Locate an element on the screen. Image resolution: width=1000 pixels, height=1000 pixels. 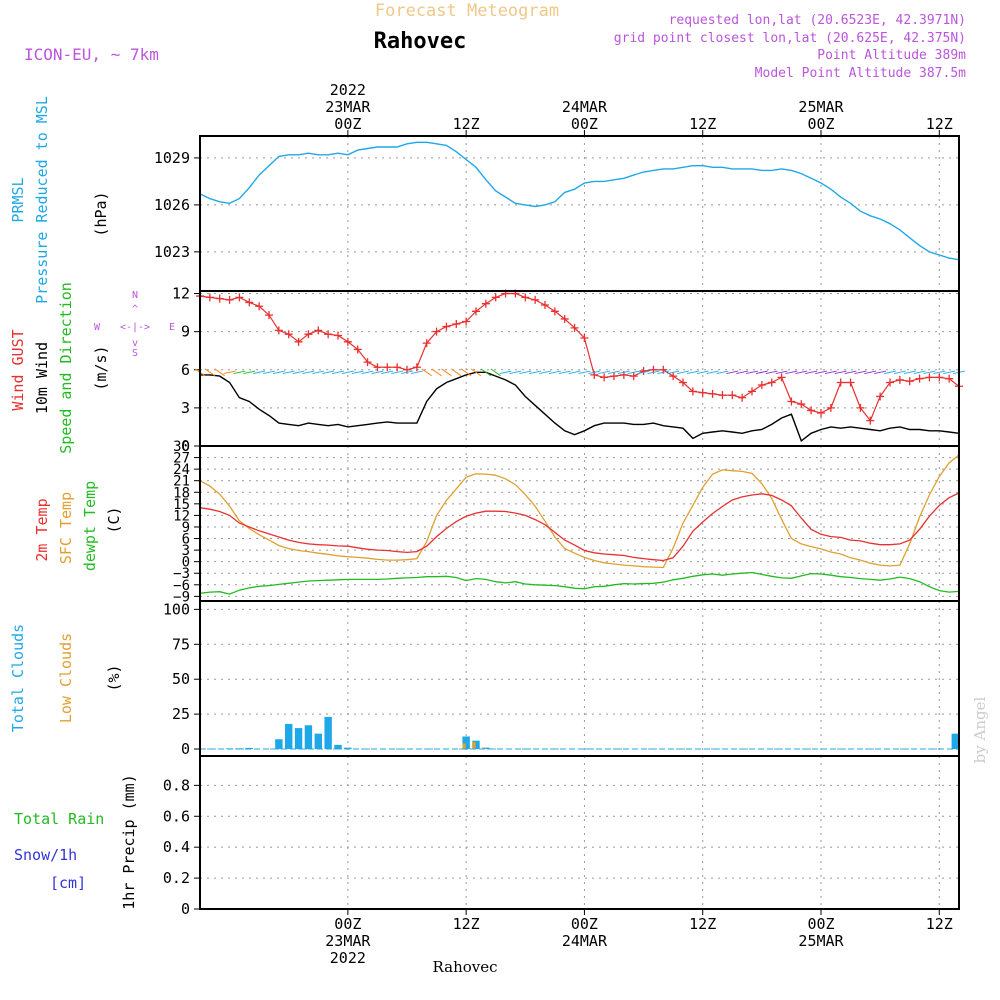
temp-unit: (C) is located at coordinates (114, 519).